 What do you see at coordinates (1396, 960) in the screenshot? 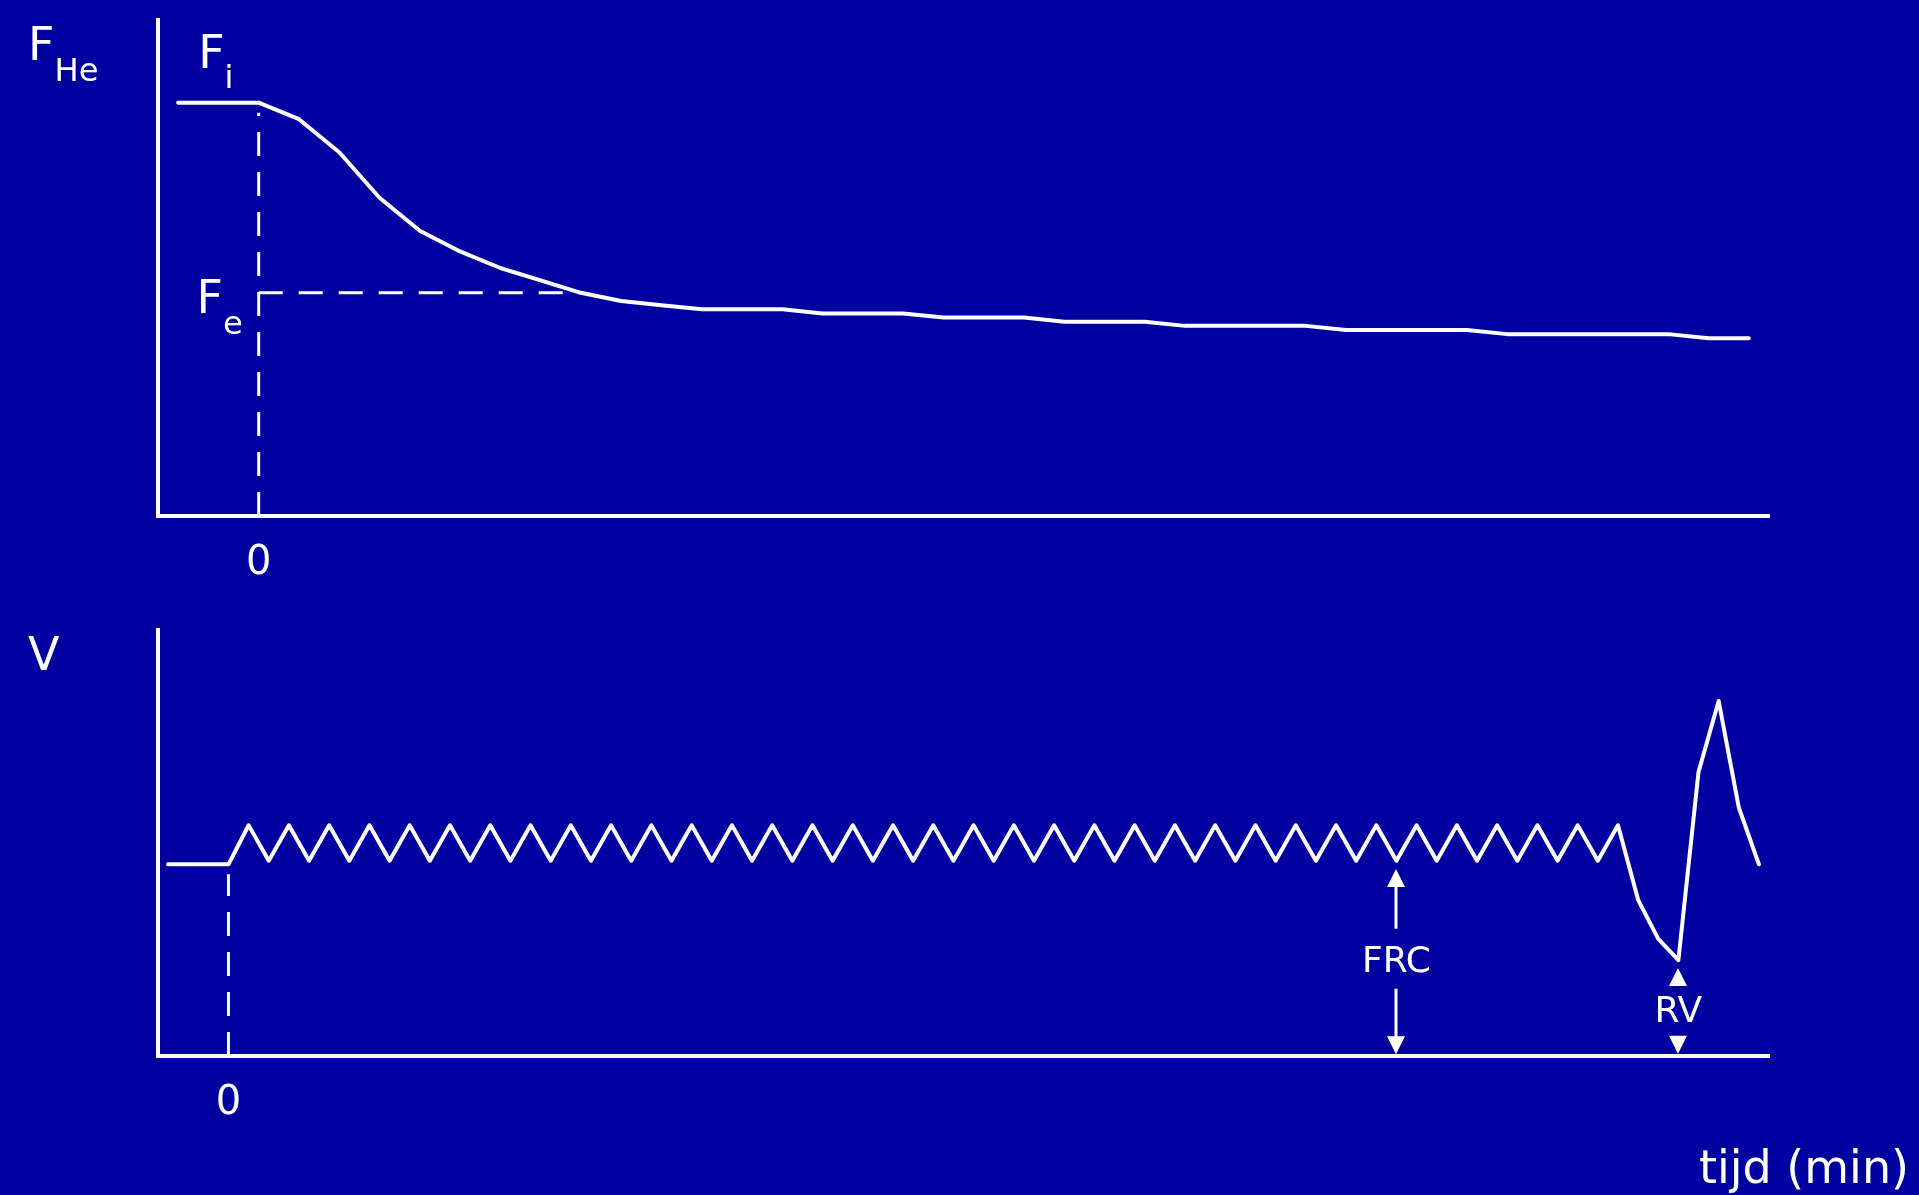
I see `annotation: FRC` at bounding box center [1396, 960].